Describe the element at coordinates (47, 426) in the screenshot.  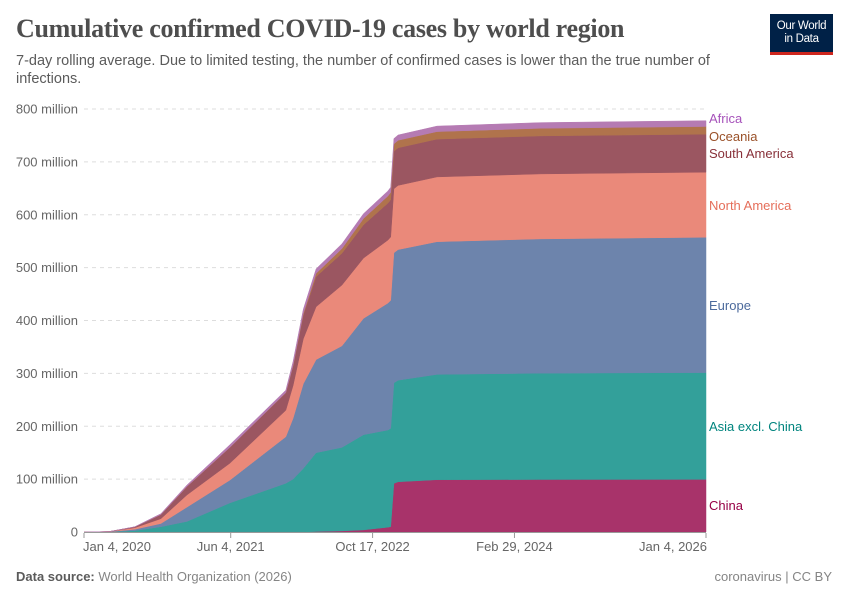
I see `y-tick-label: 200 million` at that location.